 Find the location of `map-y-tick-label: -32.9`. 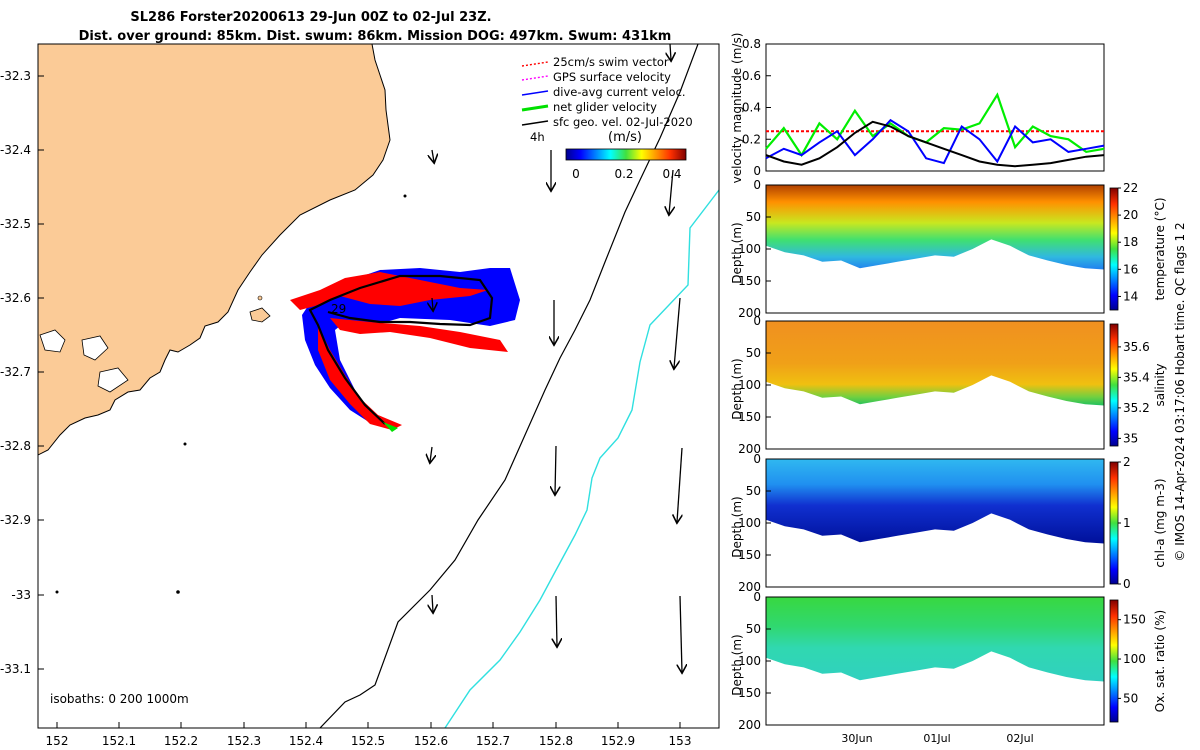

map-y-tick-label: -32.9 is located at coordinates (15, 520).